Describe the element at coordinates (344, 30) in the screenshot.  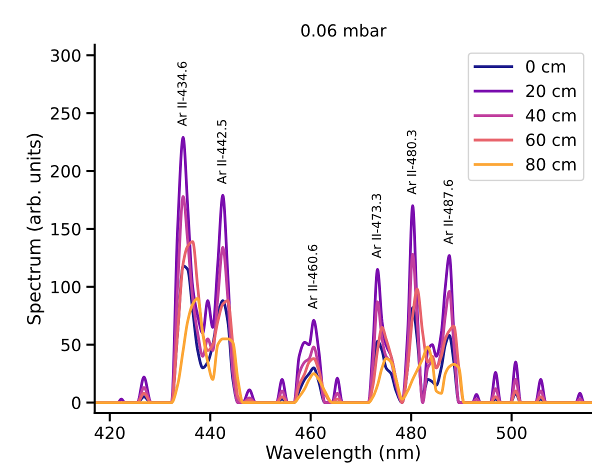
I see `chart-title: 0.06 mbar` at that location.